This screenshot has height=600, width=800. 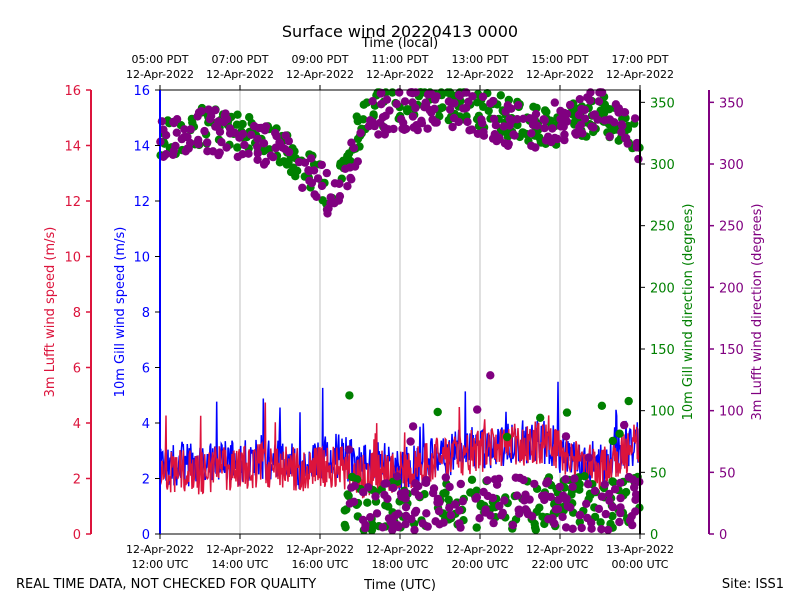 What do you see at coordinates (72, 202) in the screenshot?
I see `lufft-speed-tick-label: 12` at bounding box center [72, 202].